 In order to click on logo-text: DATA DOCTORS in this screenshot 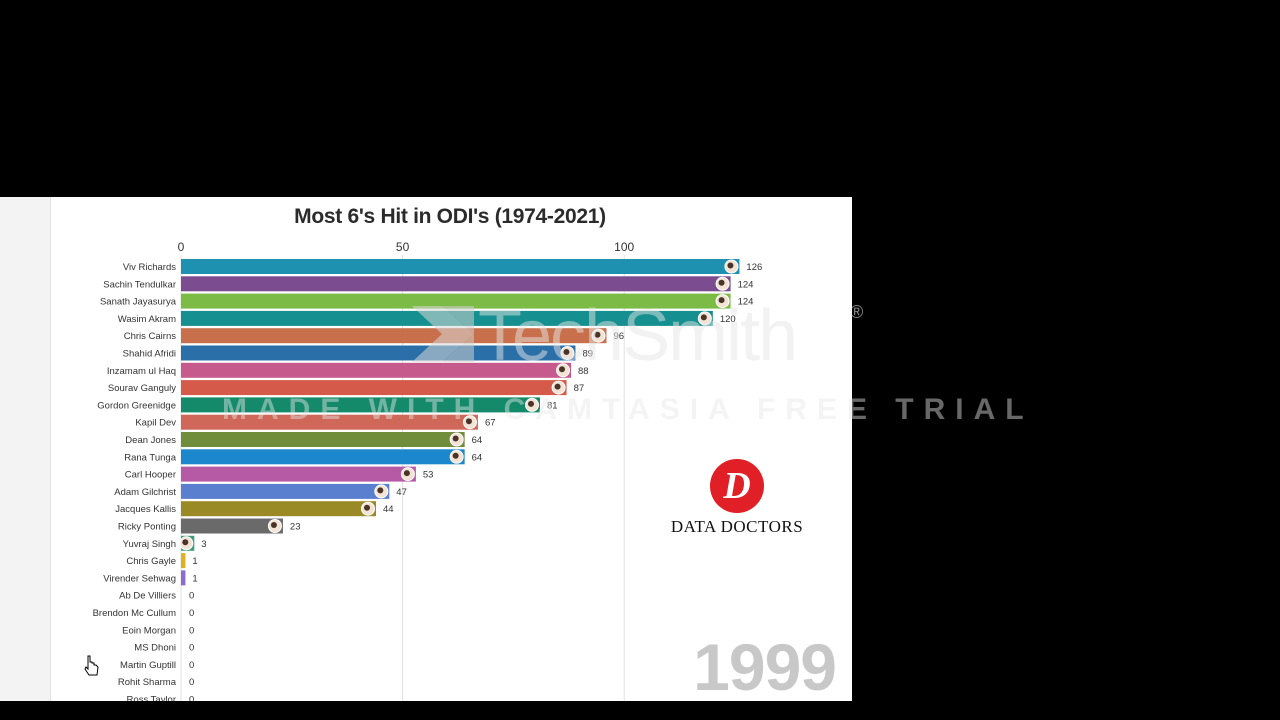, I will do `click(737, 526)`.